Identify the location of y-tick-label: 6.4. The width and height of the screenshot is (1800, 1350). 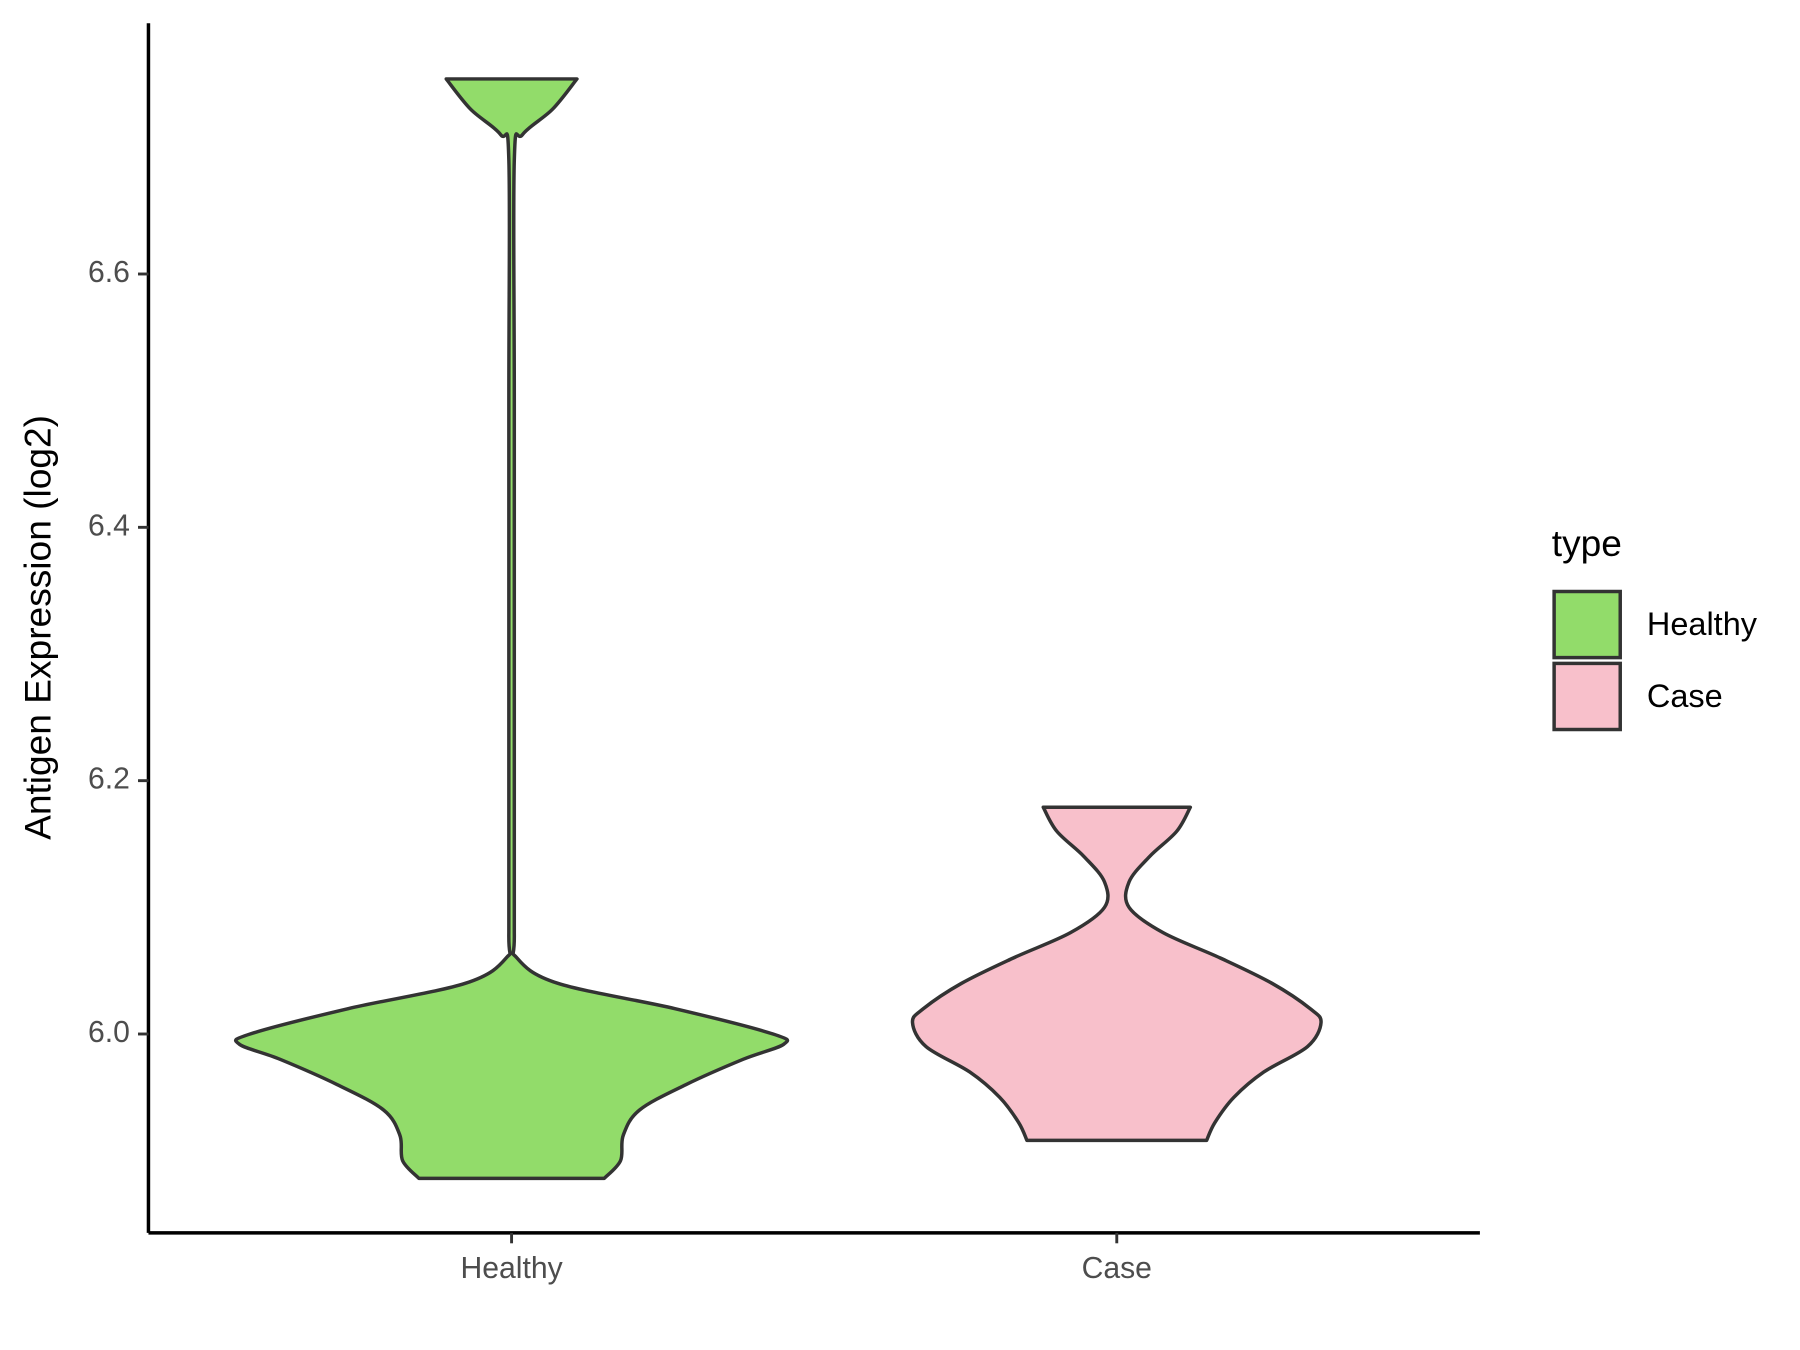
(109, 525).